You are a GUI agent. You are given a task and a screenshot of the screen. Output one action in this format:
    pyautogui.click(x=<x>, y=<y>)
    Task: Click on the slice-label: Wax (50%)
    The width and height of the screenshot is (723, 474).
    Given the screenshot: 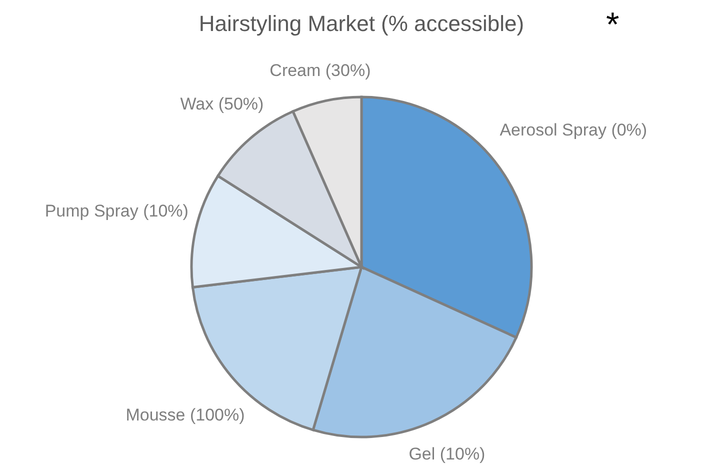 What is the action you would take?
    pyautogui.click(x=222, y=104)
    